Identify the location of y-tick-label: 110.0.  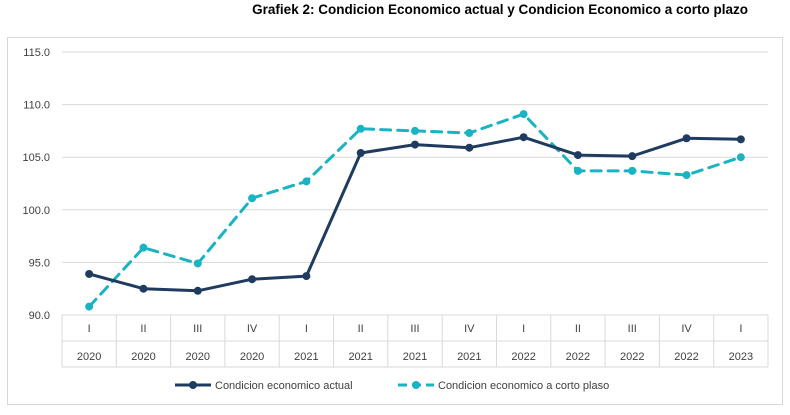
(36, 106).